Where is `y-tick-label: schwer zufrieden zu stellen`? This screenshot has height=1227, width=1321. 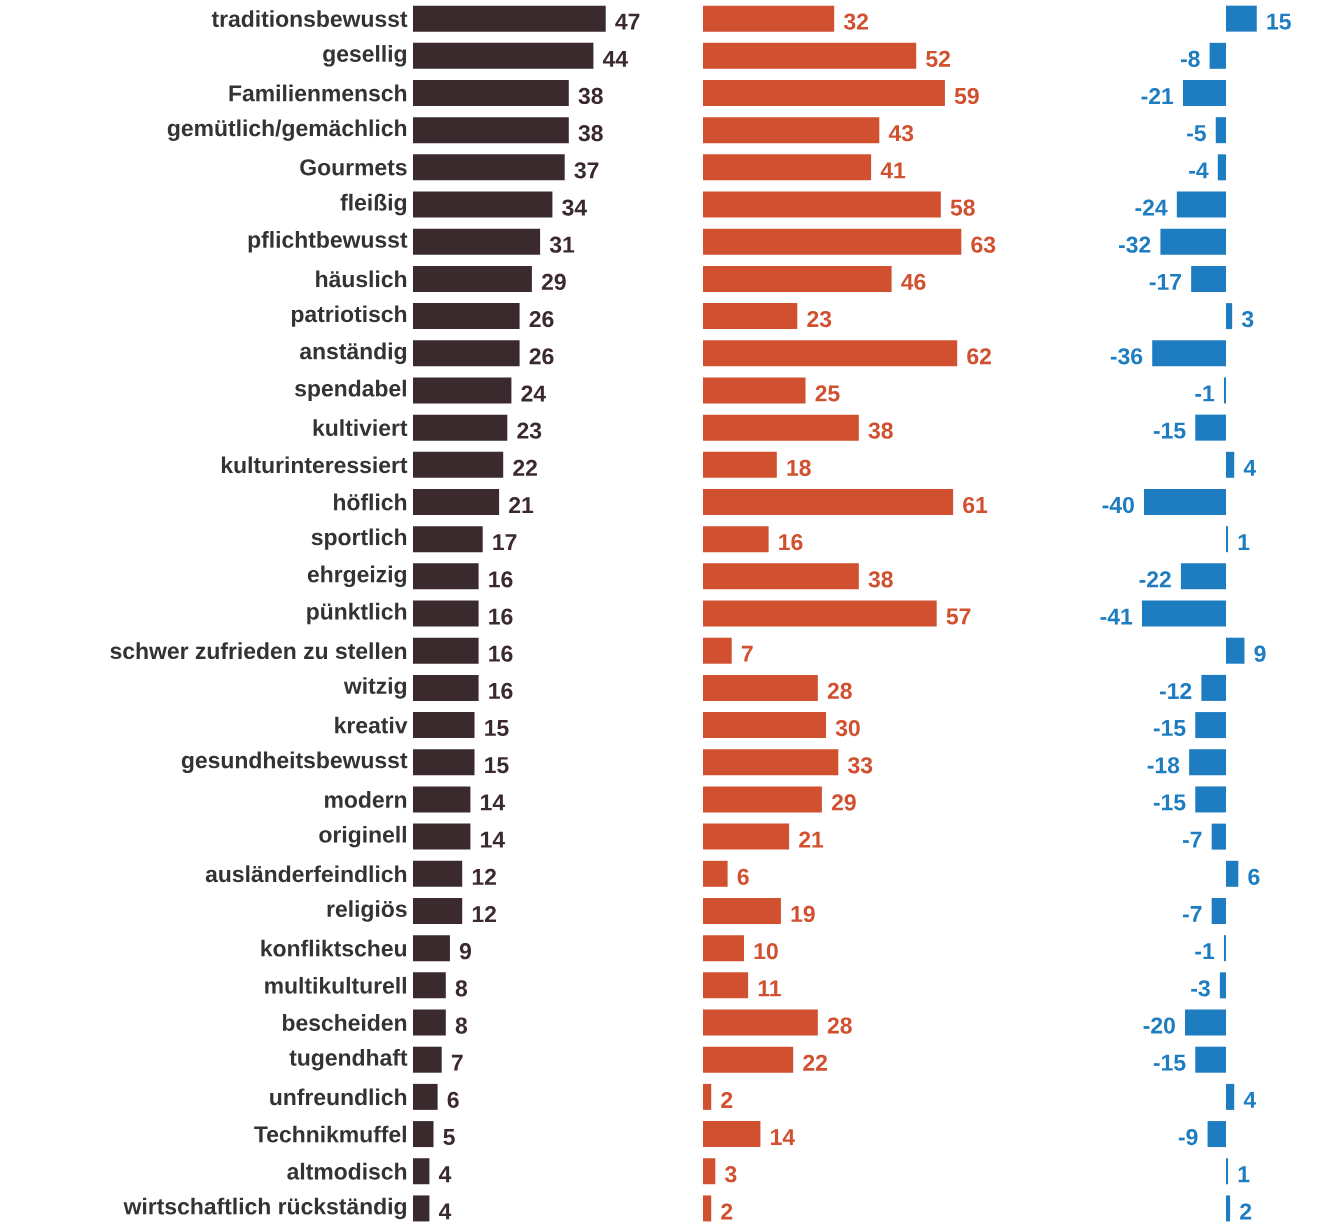
y-tick-label: schwer zufrieden zu stellen is located at coordinates (258, 651).